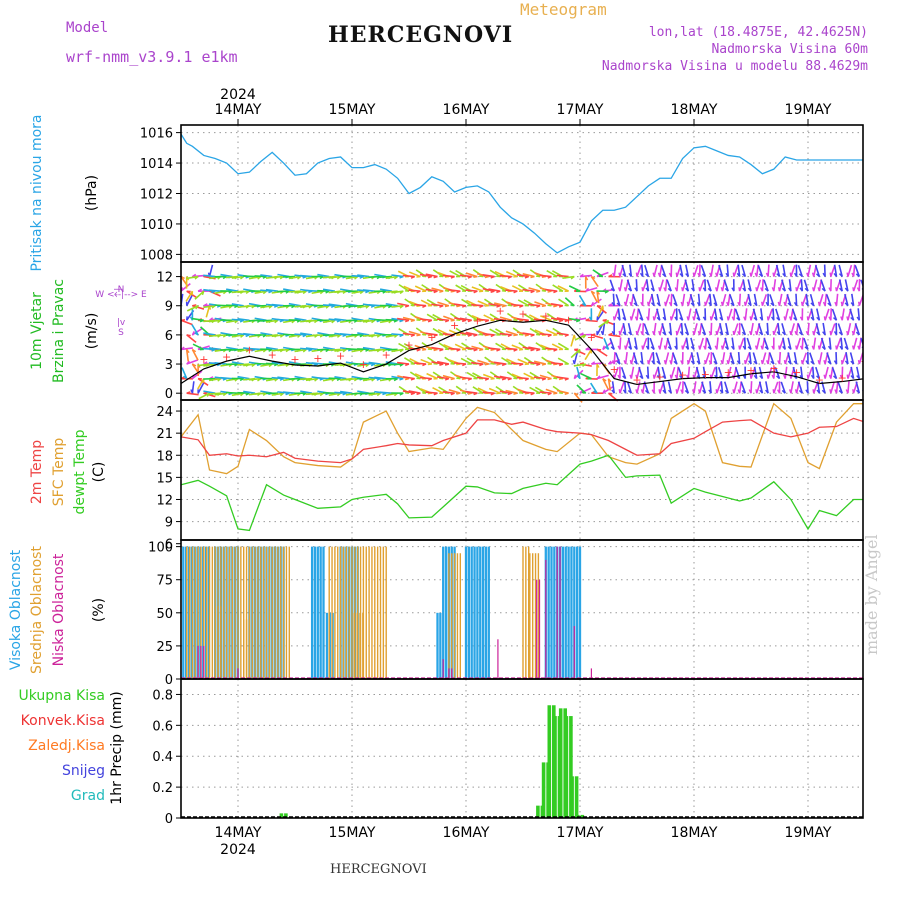 Image resolution: width=900 pixels, height=900 pixels. What do you see at coordinates (378, 869) in the screenshot?
I see `footer-title: HERCEGNOVI` at bounding box center [378, 869].